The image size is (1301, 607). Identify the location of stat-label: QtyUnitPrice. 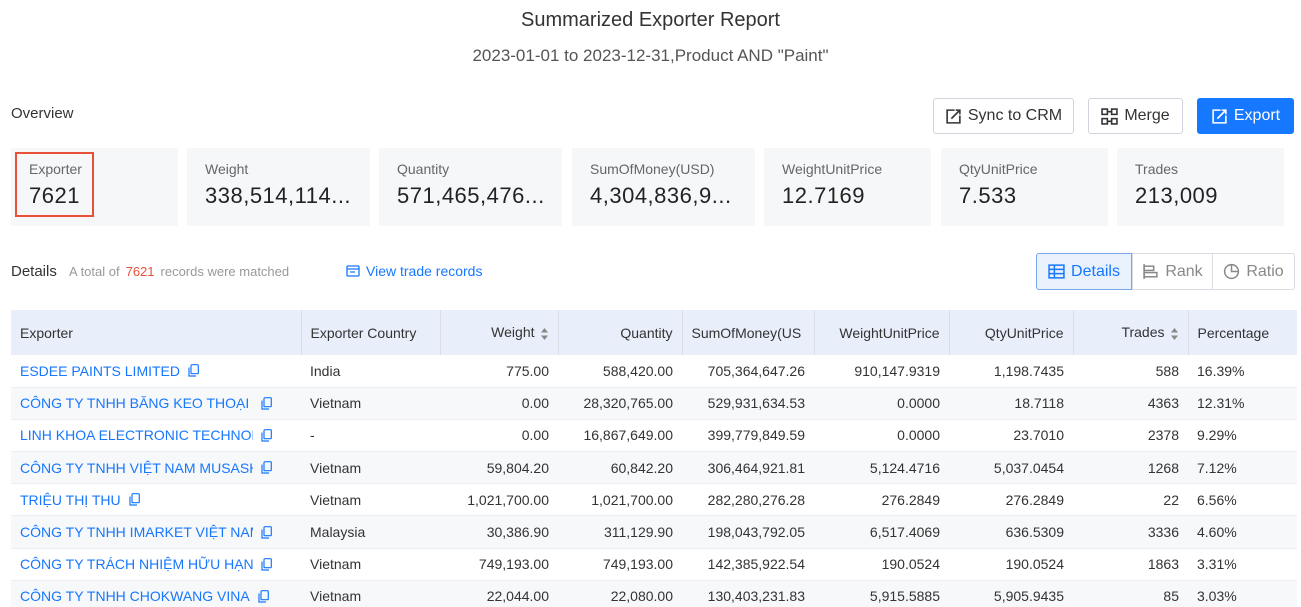
(998, 169).